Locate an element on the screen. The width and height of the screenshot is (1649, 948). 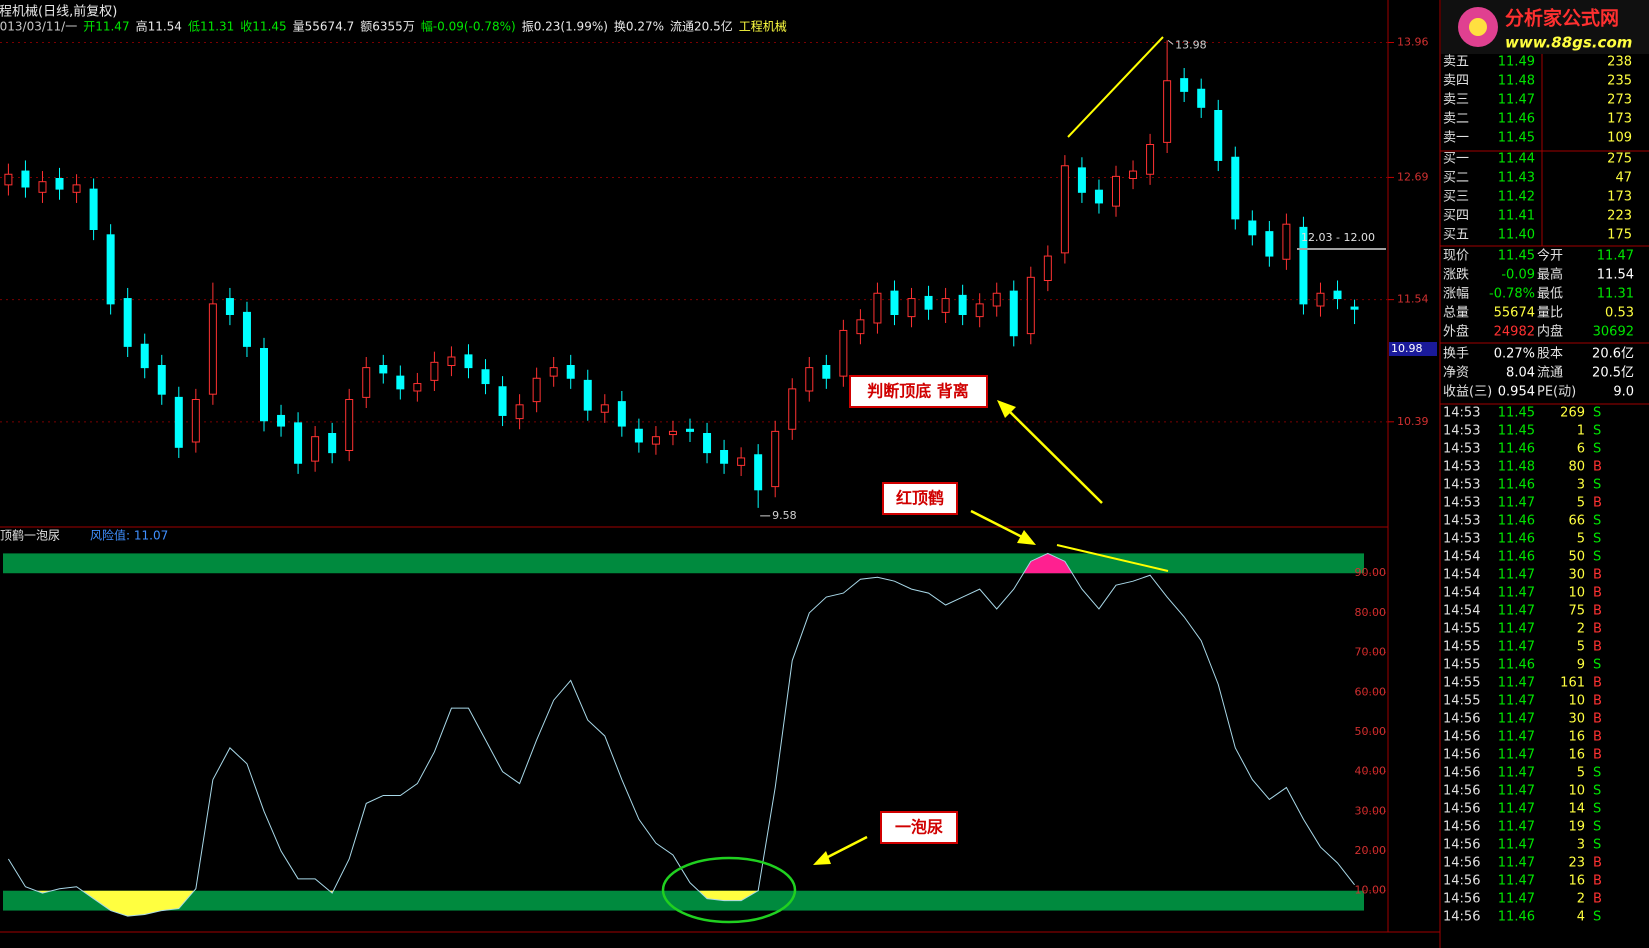
tick-price: 11.48 is located at coordinates (1516, 467).